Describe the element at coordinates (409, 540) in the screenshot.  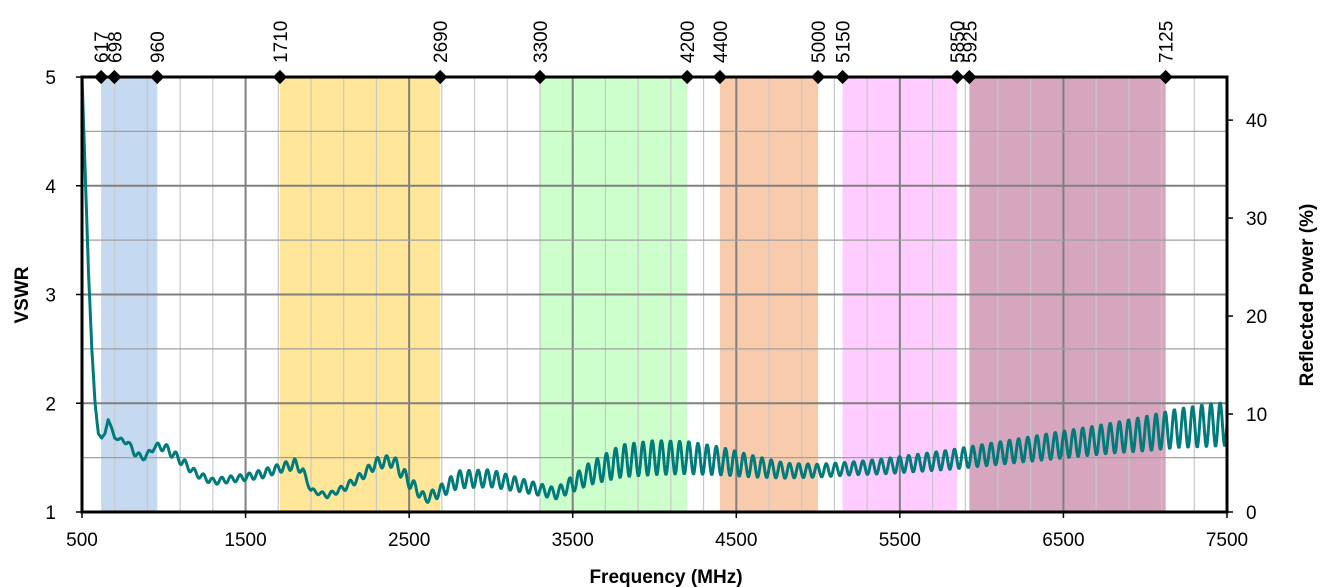
I see `x-tick-label: 2500` at that location.